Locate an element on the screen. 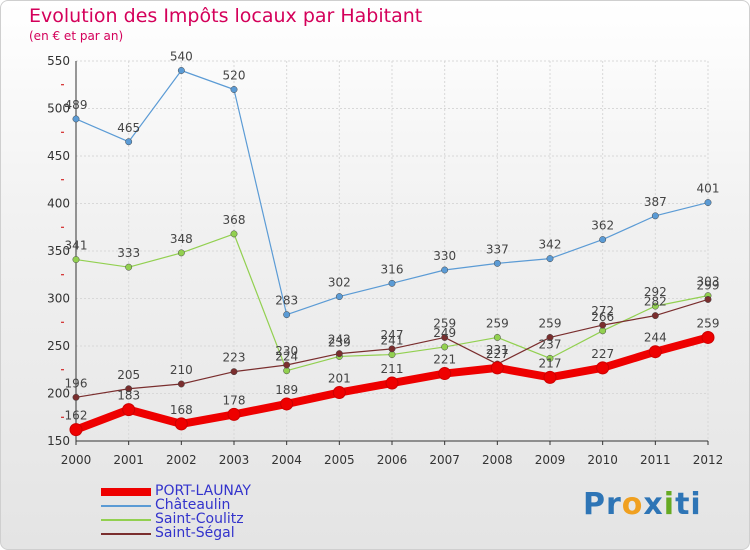 This screenshot has width=750, height=550. data-label-saint-s-gal: 210 is located at coordinates (181, 370).